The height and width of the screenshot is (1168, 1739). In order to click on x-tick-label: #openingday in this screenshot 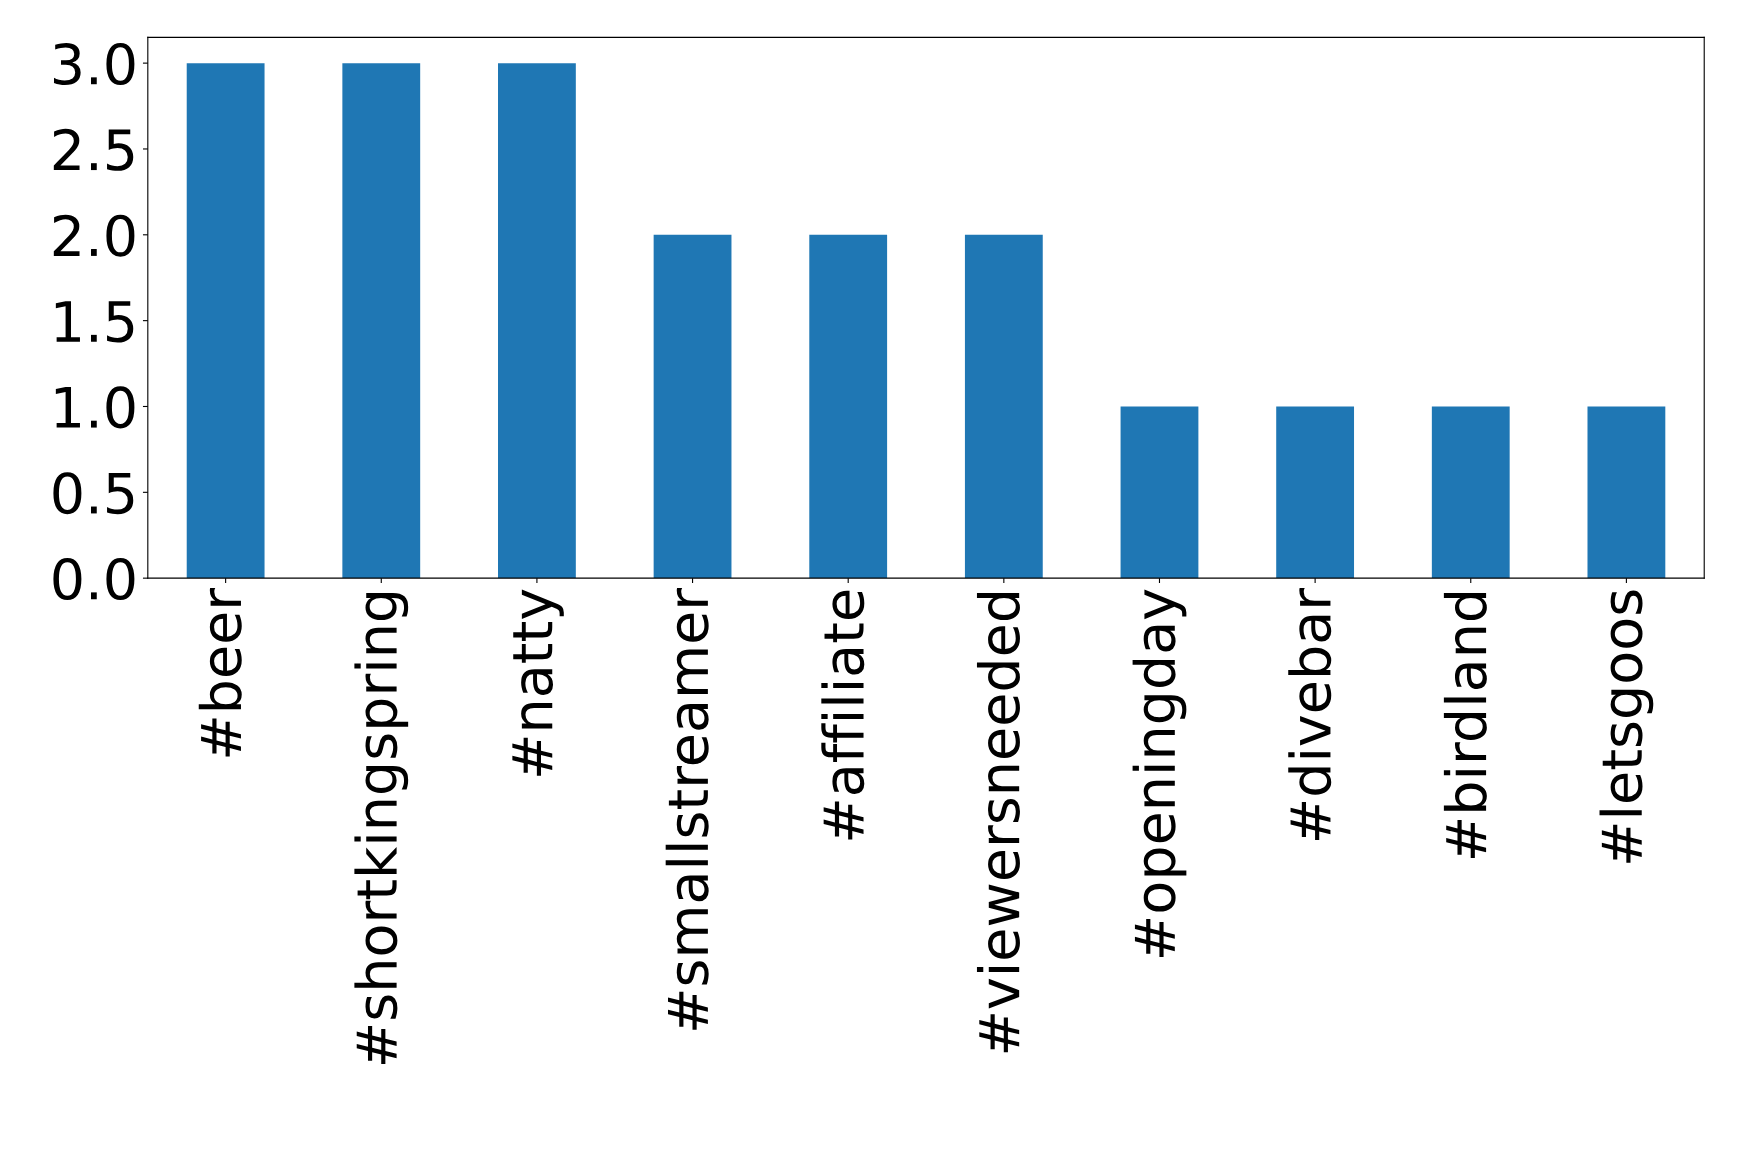, I will do `click(1159, 773)`.